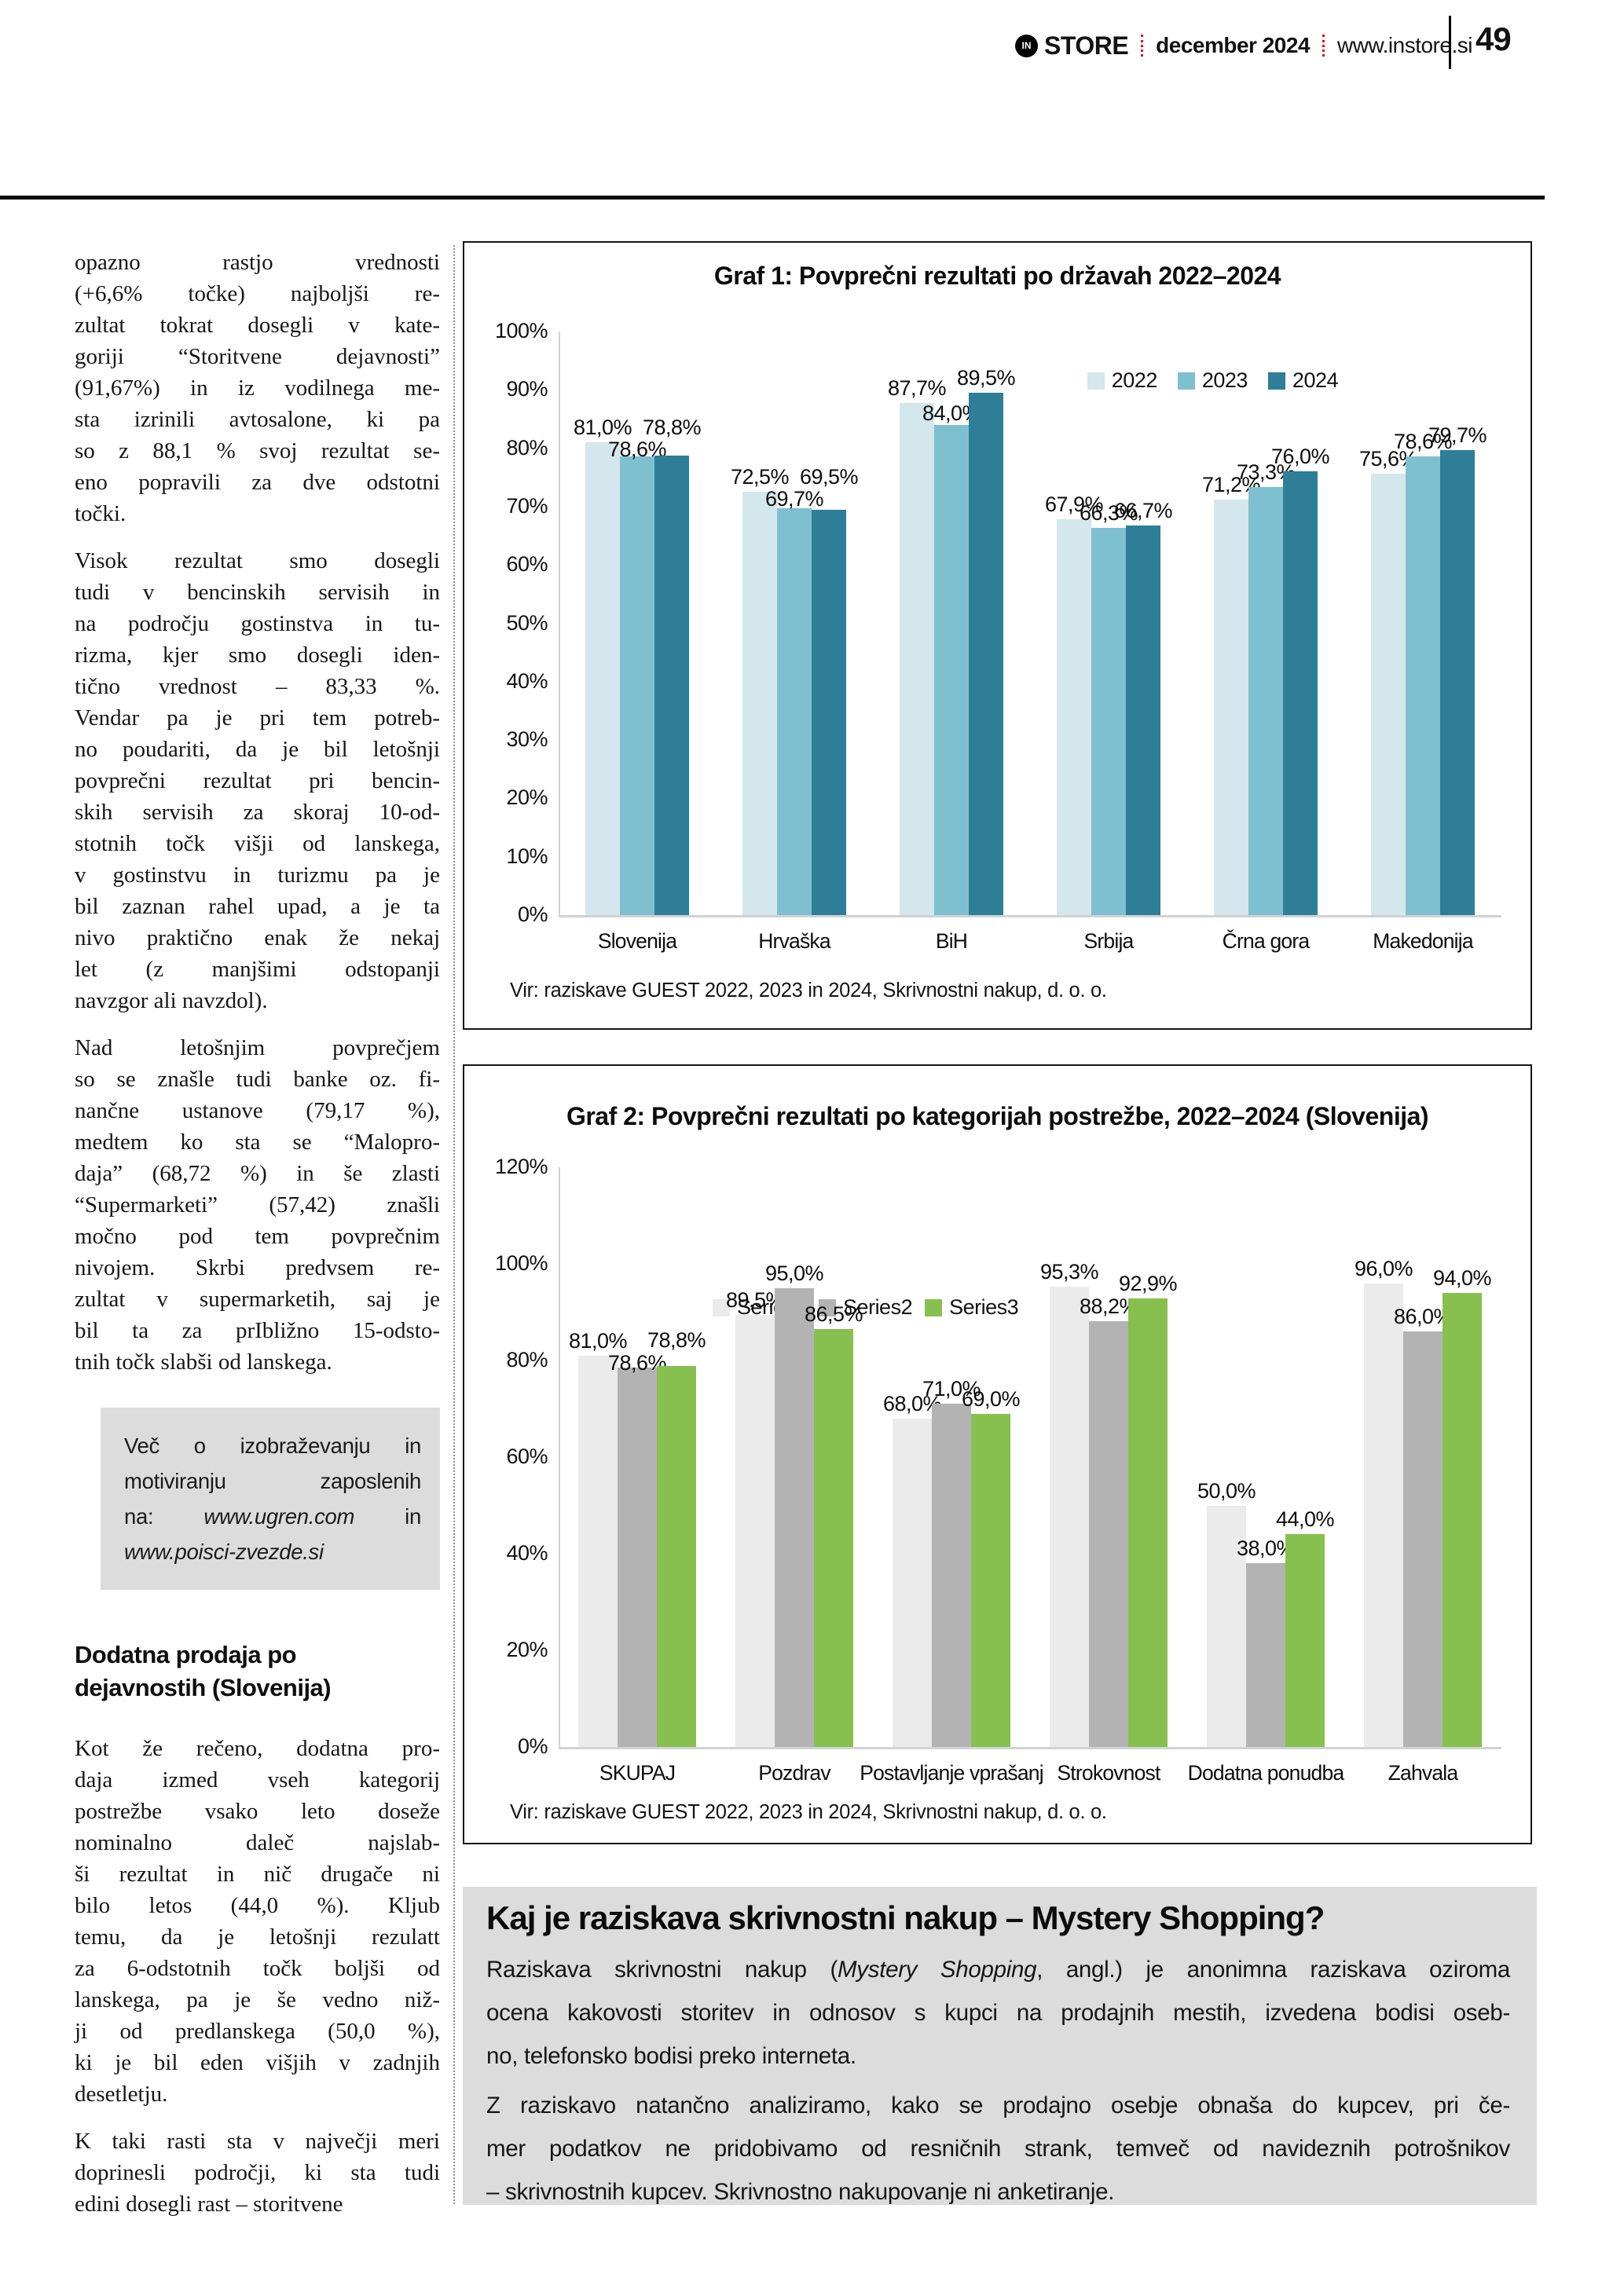 The image size is (1624, 2296). Describe the element at coordinates (1266, 1773) in the screenshot. I see `x-category-label: Dodatna ponudba` at that location.